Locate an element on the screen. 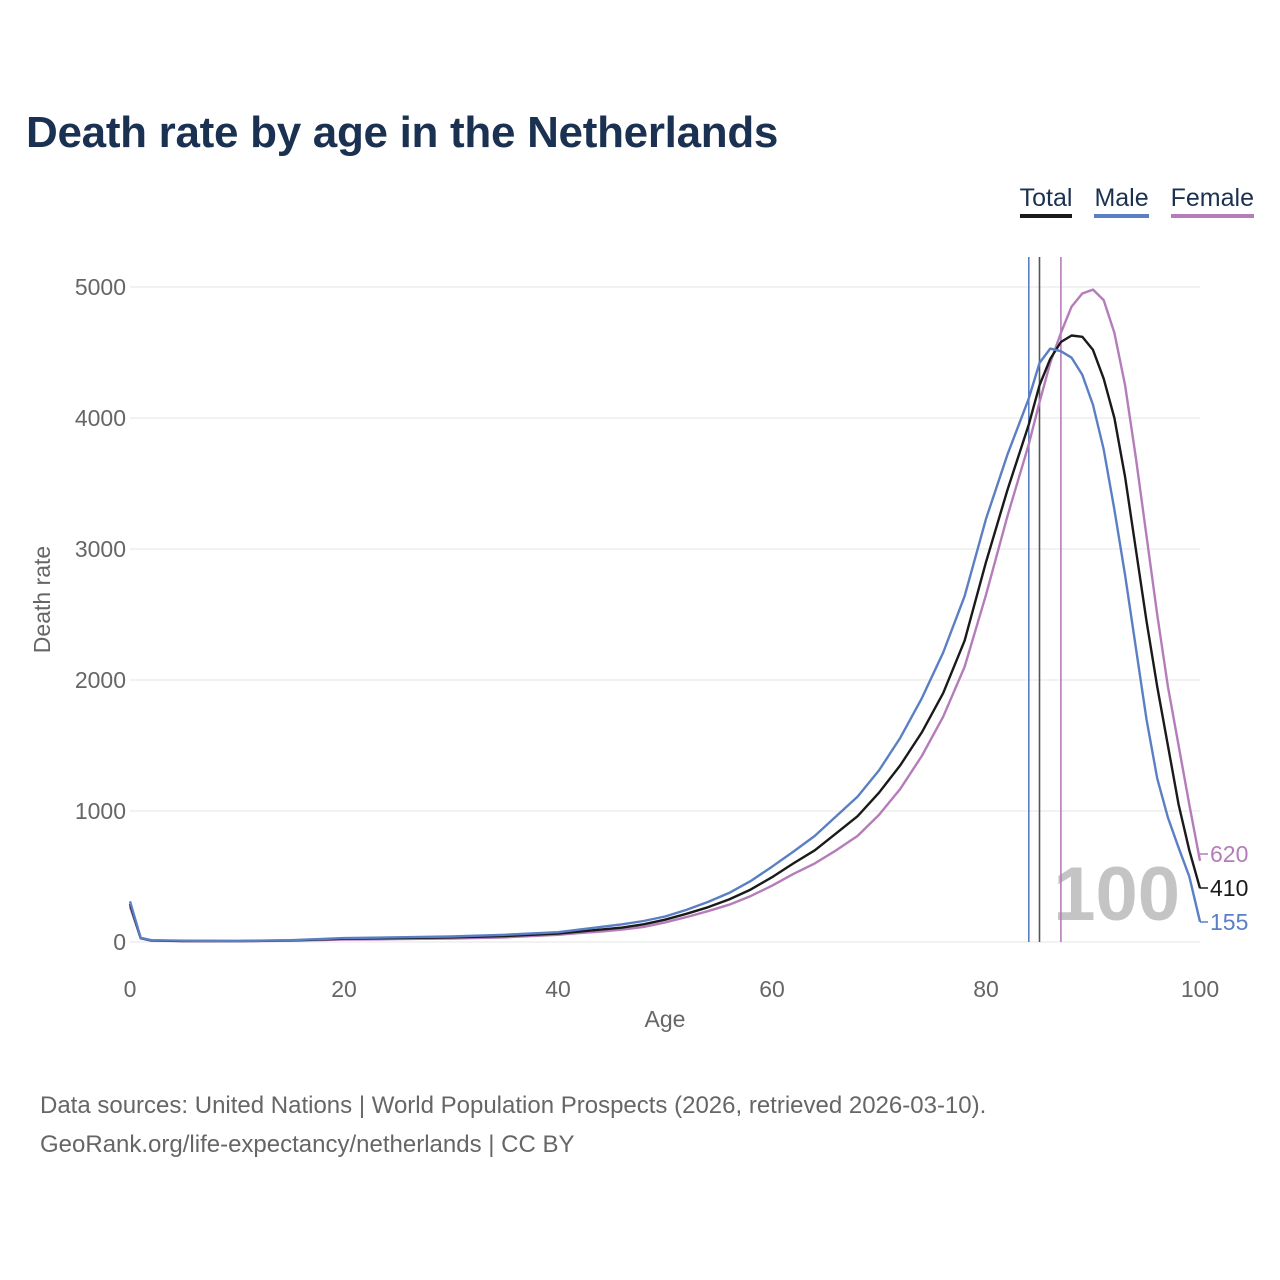  x-tick-label: 60 is located at coordinates (772, 989).